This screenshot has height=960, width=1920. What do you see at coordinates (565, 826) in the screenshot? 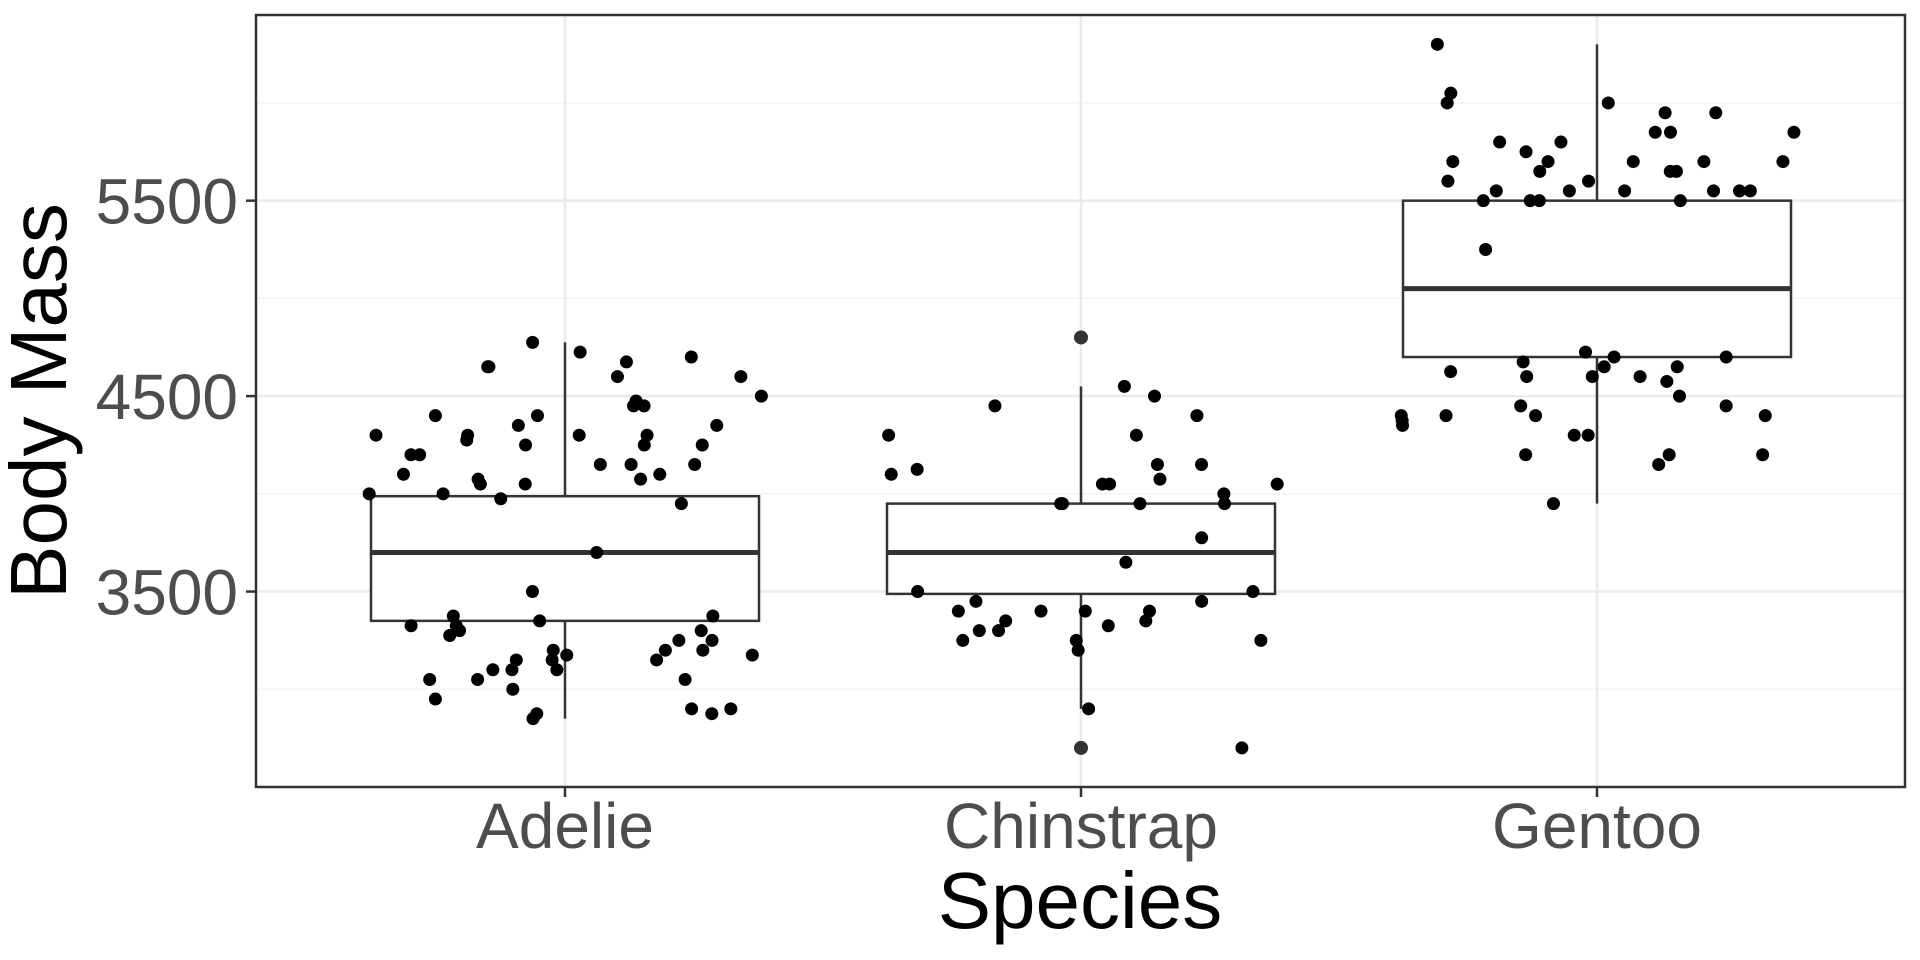
I see `x-tick-label: Adelie` at bounding box center [565, 826].